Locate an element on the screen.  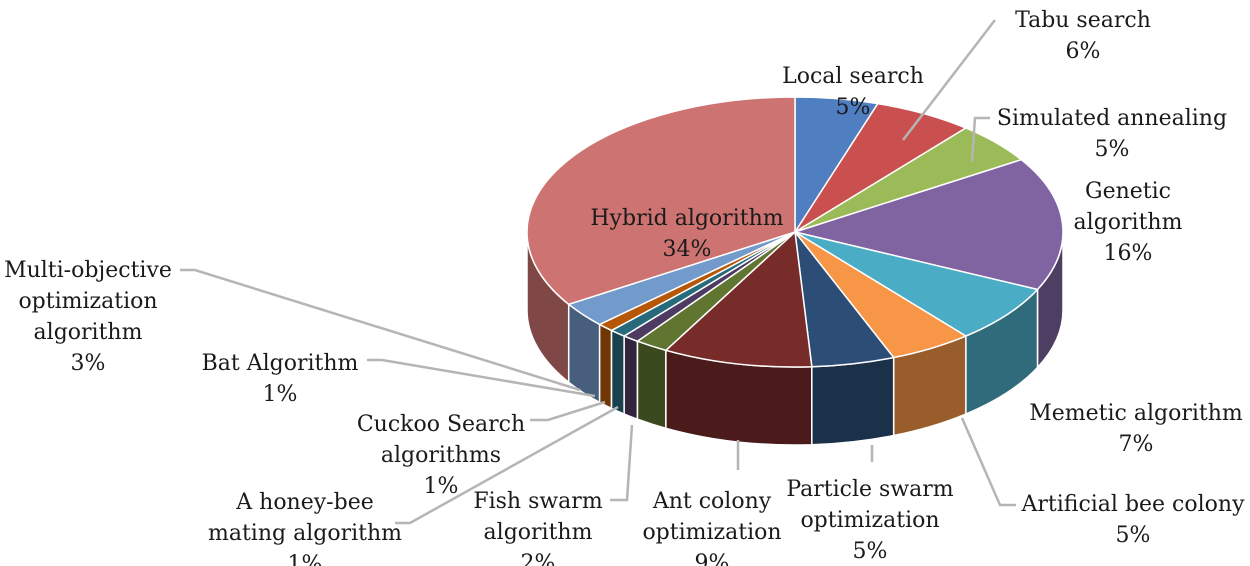
slice-label-fish-swarm-algorithm: Fish swarm algorithm 2% is located at coordinates (538, 527).